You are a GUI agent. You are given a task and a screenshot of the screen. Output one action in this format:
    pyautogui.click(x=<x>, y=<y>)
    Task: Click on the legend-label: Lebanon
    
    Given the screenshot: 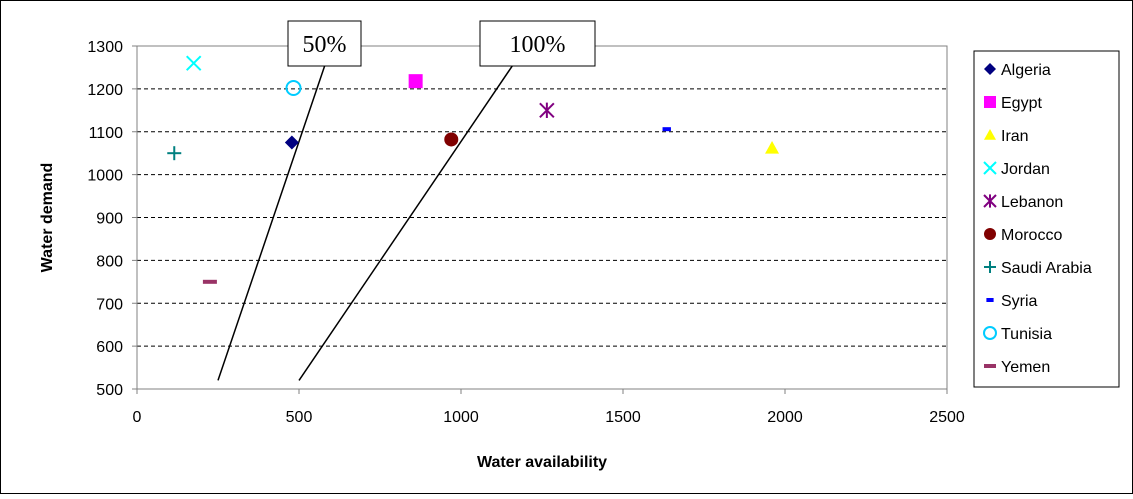 What is the action you would take?
    pyautogui.click(x=1032, y=202)
    